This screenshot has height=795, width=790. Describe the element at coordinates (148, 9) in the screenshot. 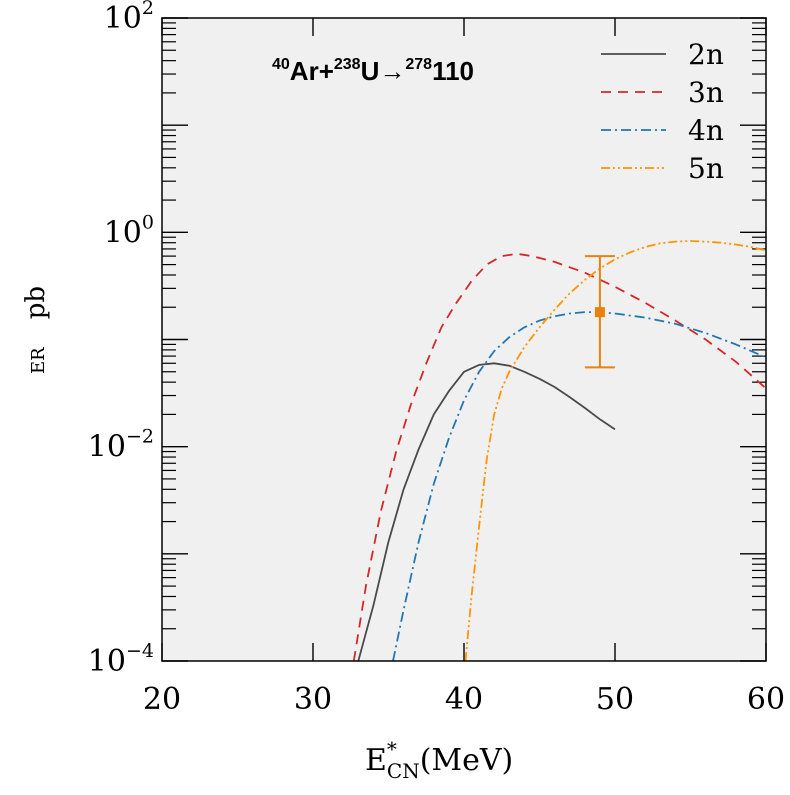

I see `y-tick-exp: 2` at that location.